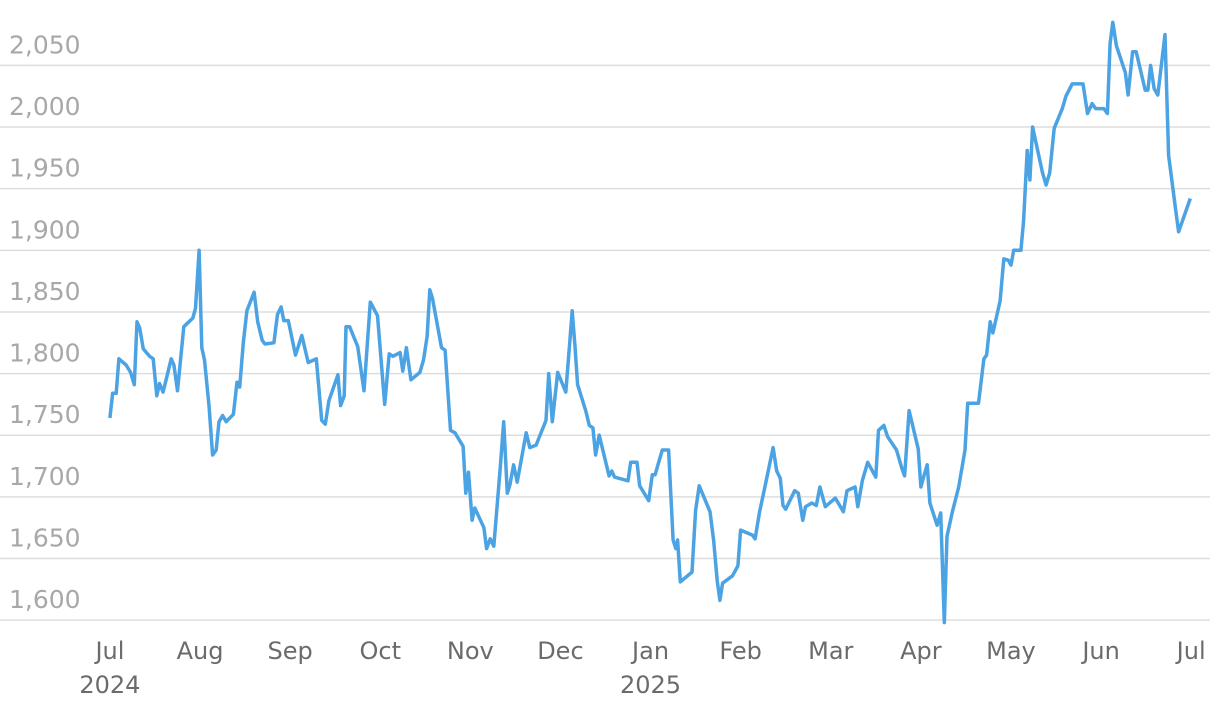 Image resolution: width=1220 pixels, height=712 pixels. I want to click on x-tick-label: Jan, so click(649, 651).